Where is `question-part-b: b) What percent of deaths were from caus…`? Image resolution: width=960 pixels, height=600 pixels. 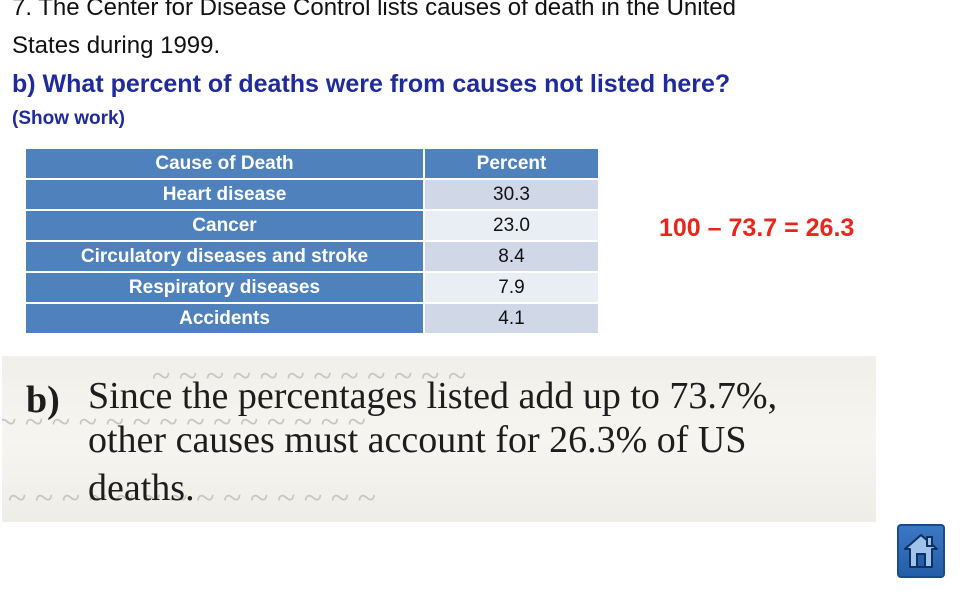
question-part-b: b) What percent of deaths were from caus… is located at coordinates (371, 84).